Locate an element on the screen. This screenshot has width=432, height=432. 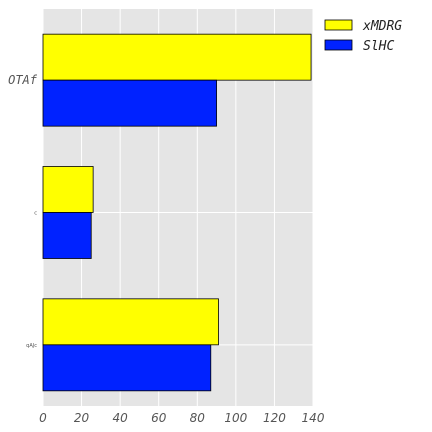
y-tick-label-1: c is located at coordinates (35, 214).